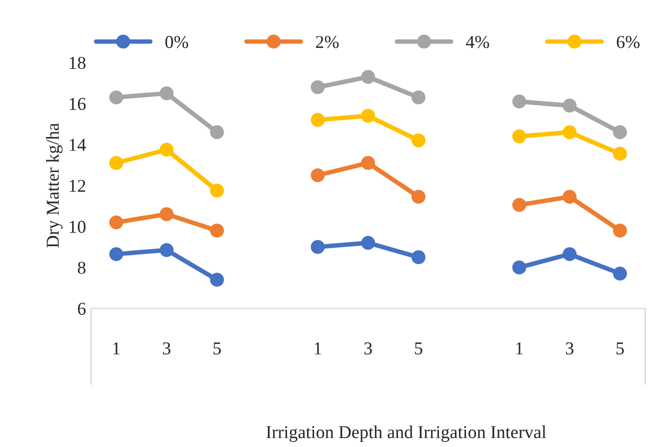 Image resolution: width=655 pixels, height=447 pixels. Describe the element at coordinates (78, 186) in the screenshot. I see `y-tick-label: 12` at that location.